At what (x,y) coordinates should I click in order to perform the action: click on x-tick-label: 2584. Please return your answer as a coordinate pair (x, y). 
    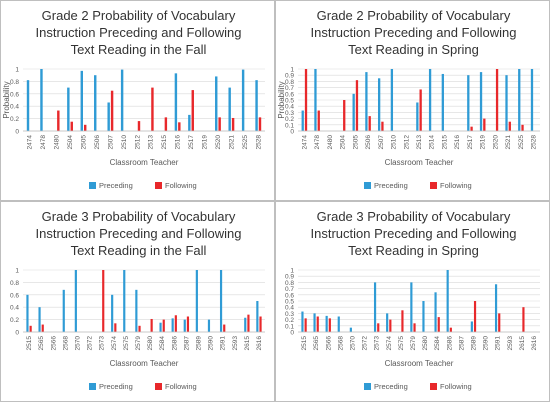
    Looking at the image, I should click on (437, 343).